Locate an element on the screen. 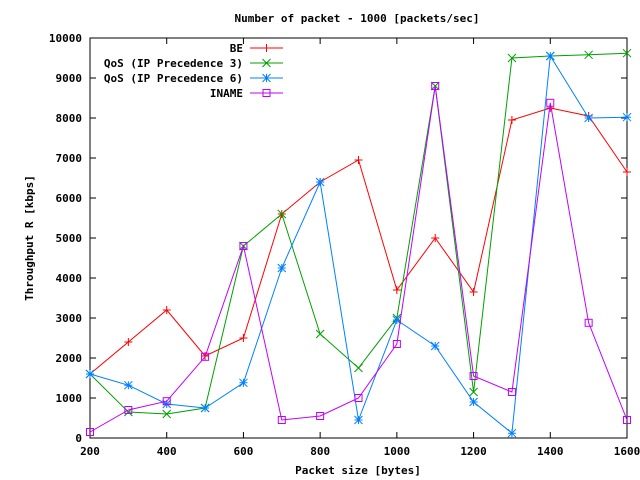 Image resolution: width=640 pixels, height=480 pixels. x-axis-label: Packet size [bytes] is located at coordinates (358, 470).